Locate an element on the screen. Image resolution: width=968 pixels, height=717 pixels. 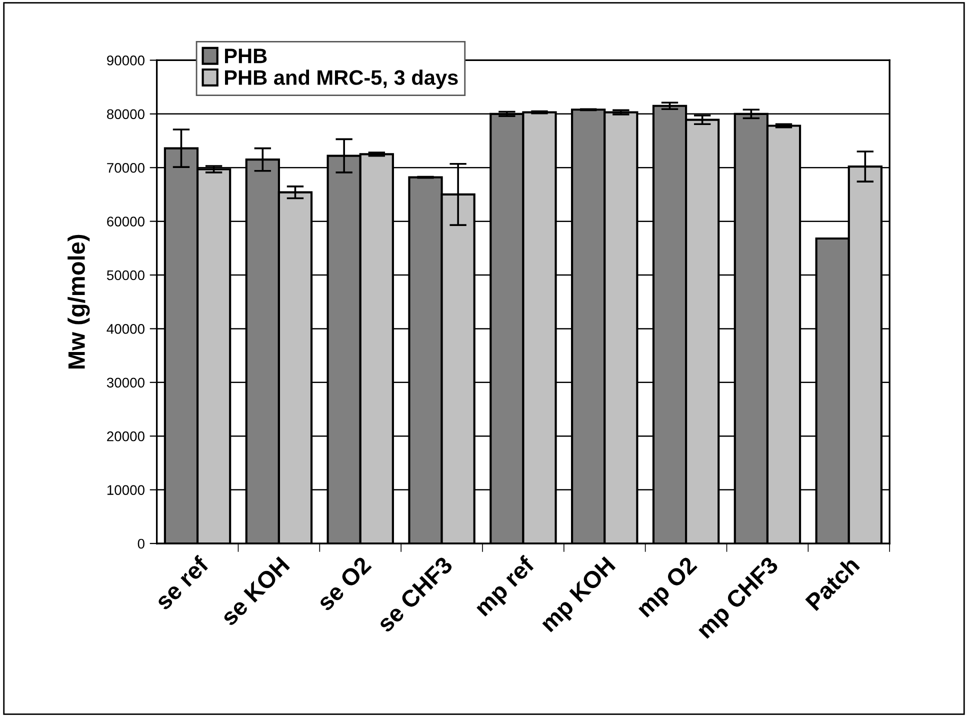
x-tick-label: mp O2 is located at coordinates (668, 587).